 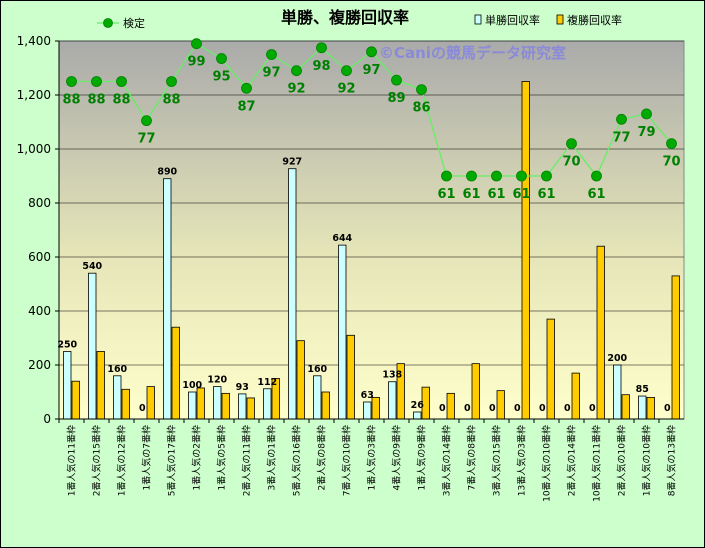 What do you see at coordinates (34, 149) in the screenshot?
I see `y-tick-label: 1,000` at bounding box center [34, 149].